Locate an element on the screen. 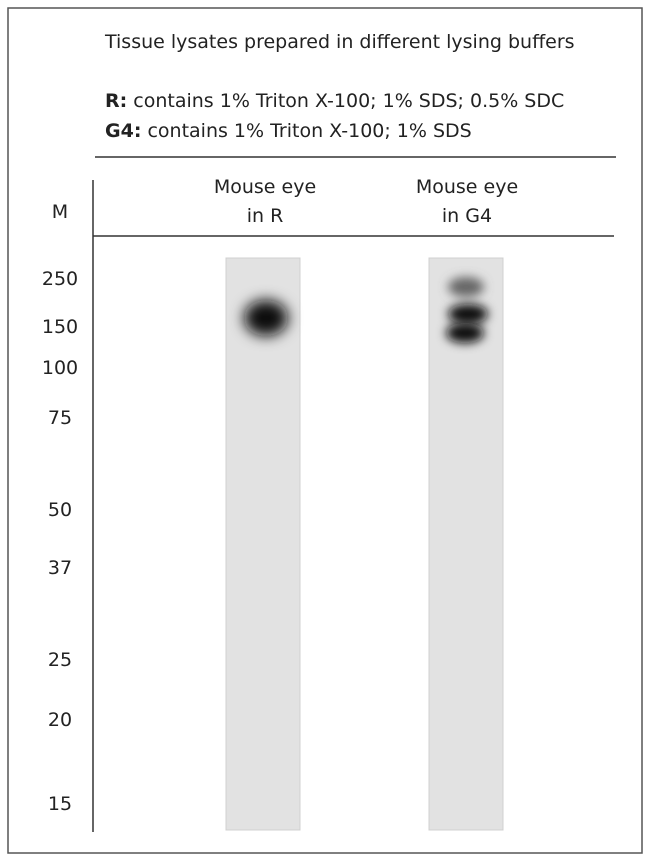 Image resolution: width=650 pixels, height=861 pixels. marker-label: 75 is located at coordinates (60, 418).